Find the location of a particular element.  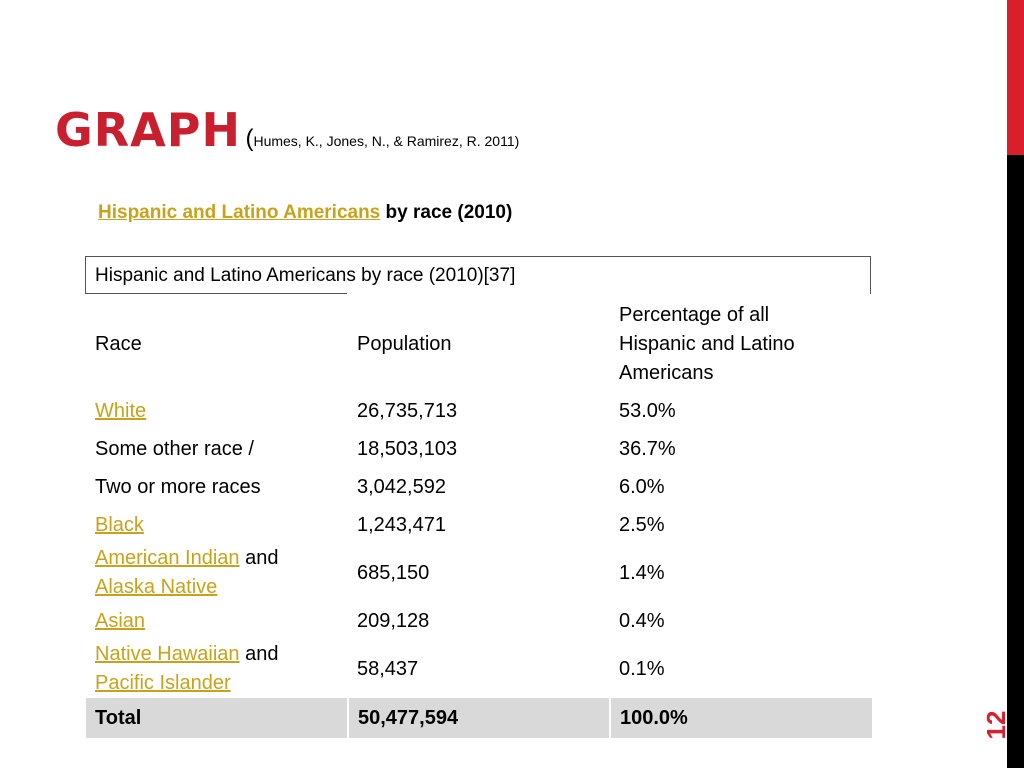

race-link-white: White is located at coordinates (121, 410).